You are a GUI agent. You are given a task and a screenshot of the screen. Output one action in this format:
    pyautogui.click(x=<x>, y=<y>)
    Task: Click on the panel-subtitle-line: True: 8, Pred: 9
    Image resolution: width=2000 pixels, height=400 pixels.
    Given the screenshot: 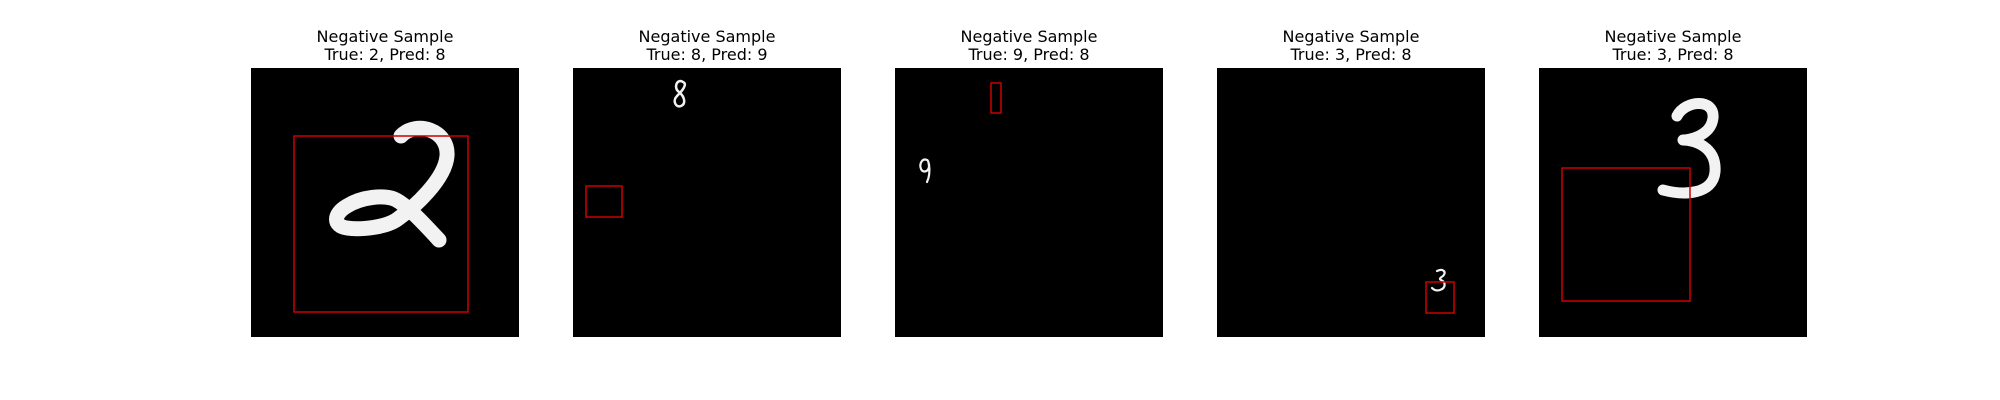 What is the action you would take?
    pyautogui.click(x=707, y=54)
    